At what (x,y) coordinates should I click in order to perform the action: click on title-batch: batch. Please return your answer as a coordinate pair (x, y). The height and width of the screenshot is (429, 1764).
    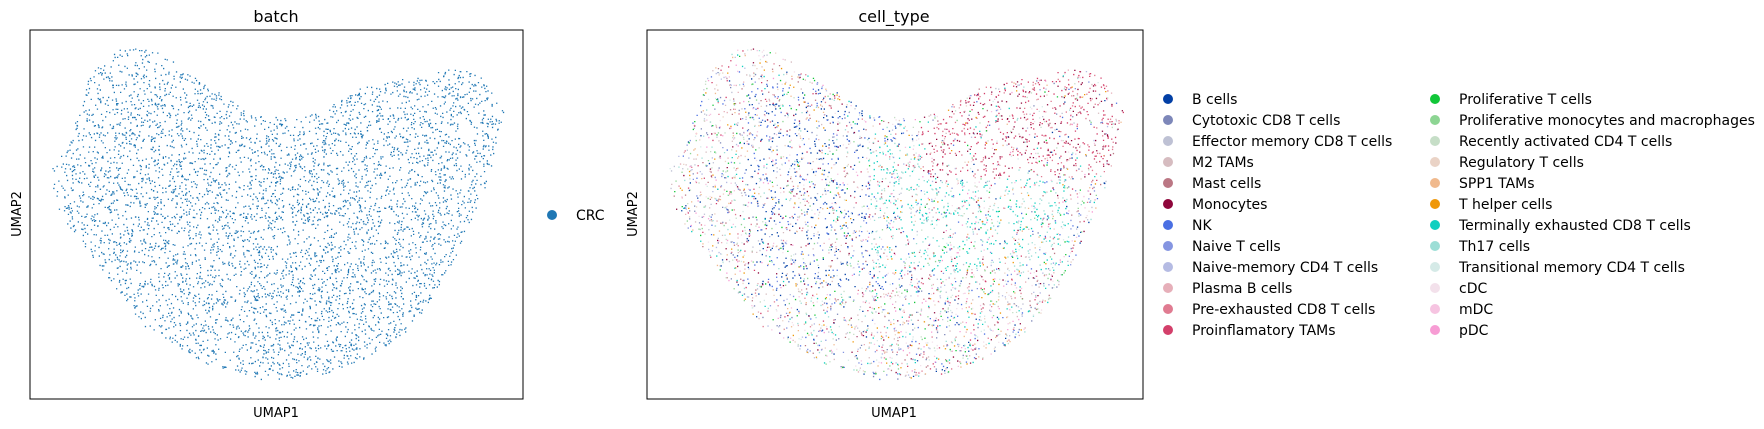
    Looking at the image, I should click on (275, 16).